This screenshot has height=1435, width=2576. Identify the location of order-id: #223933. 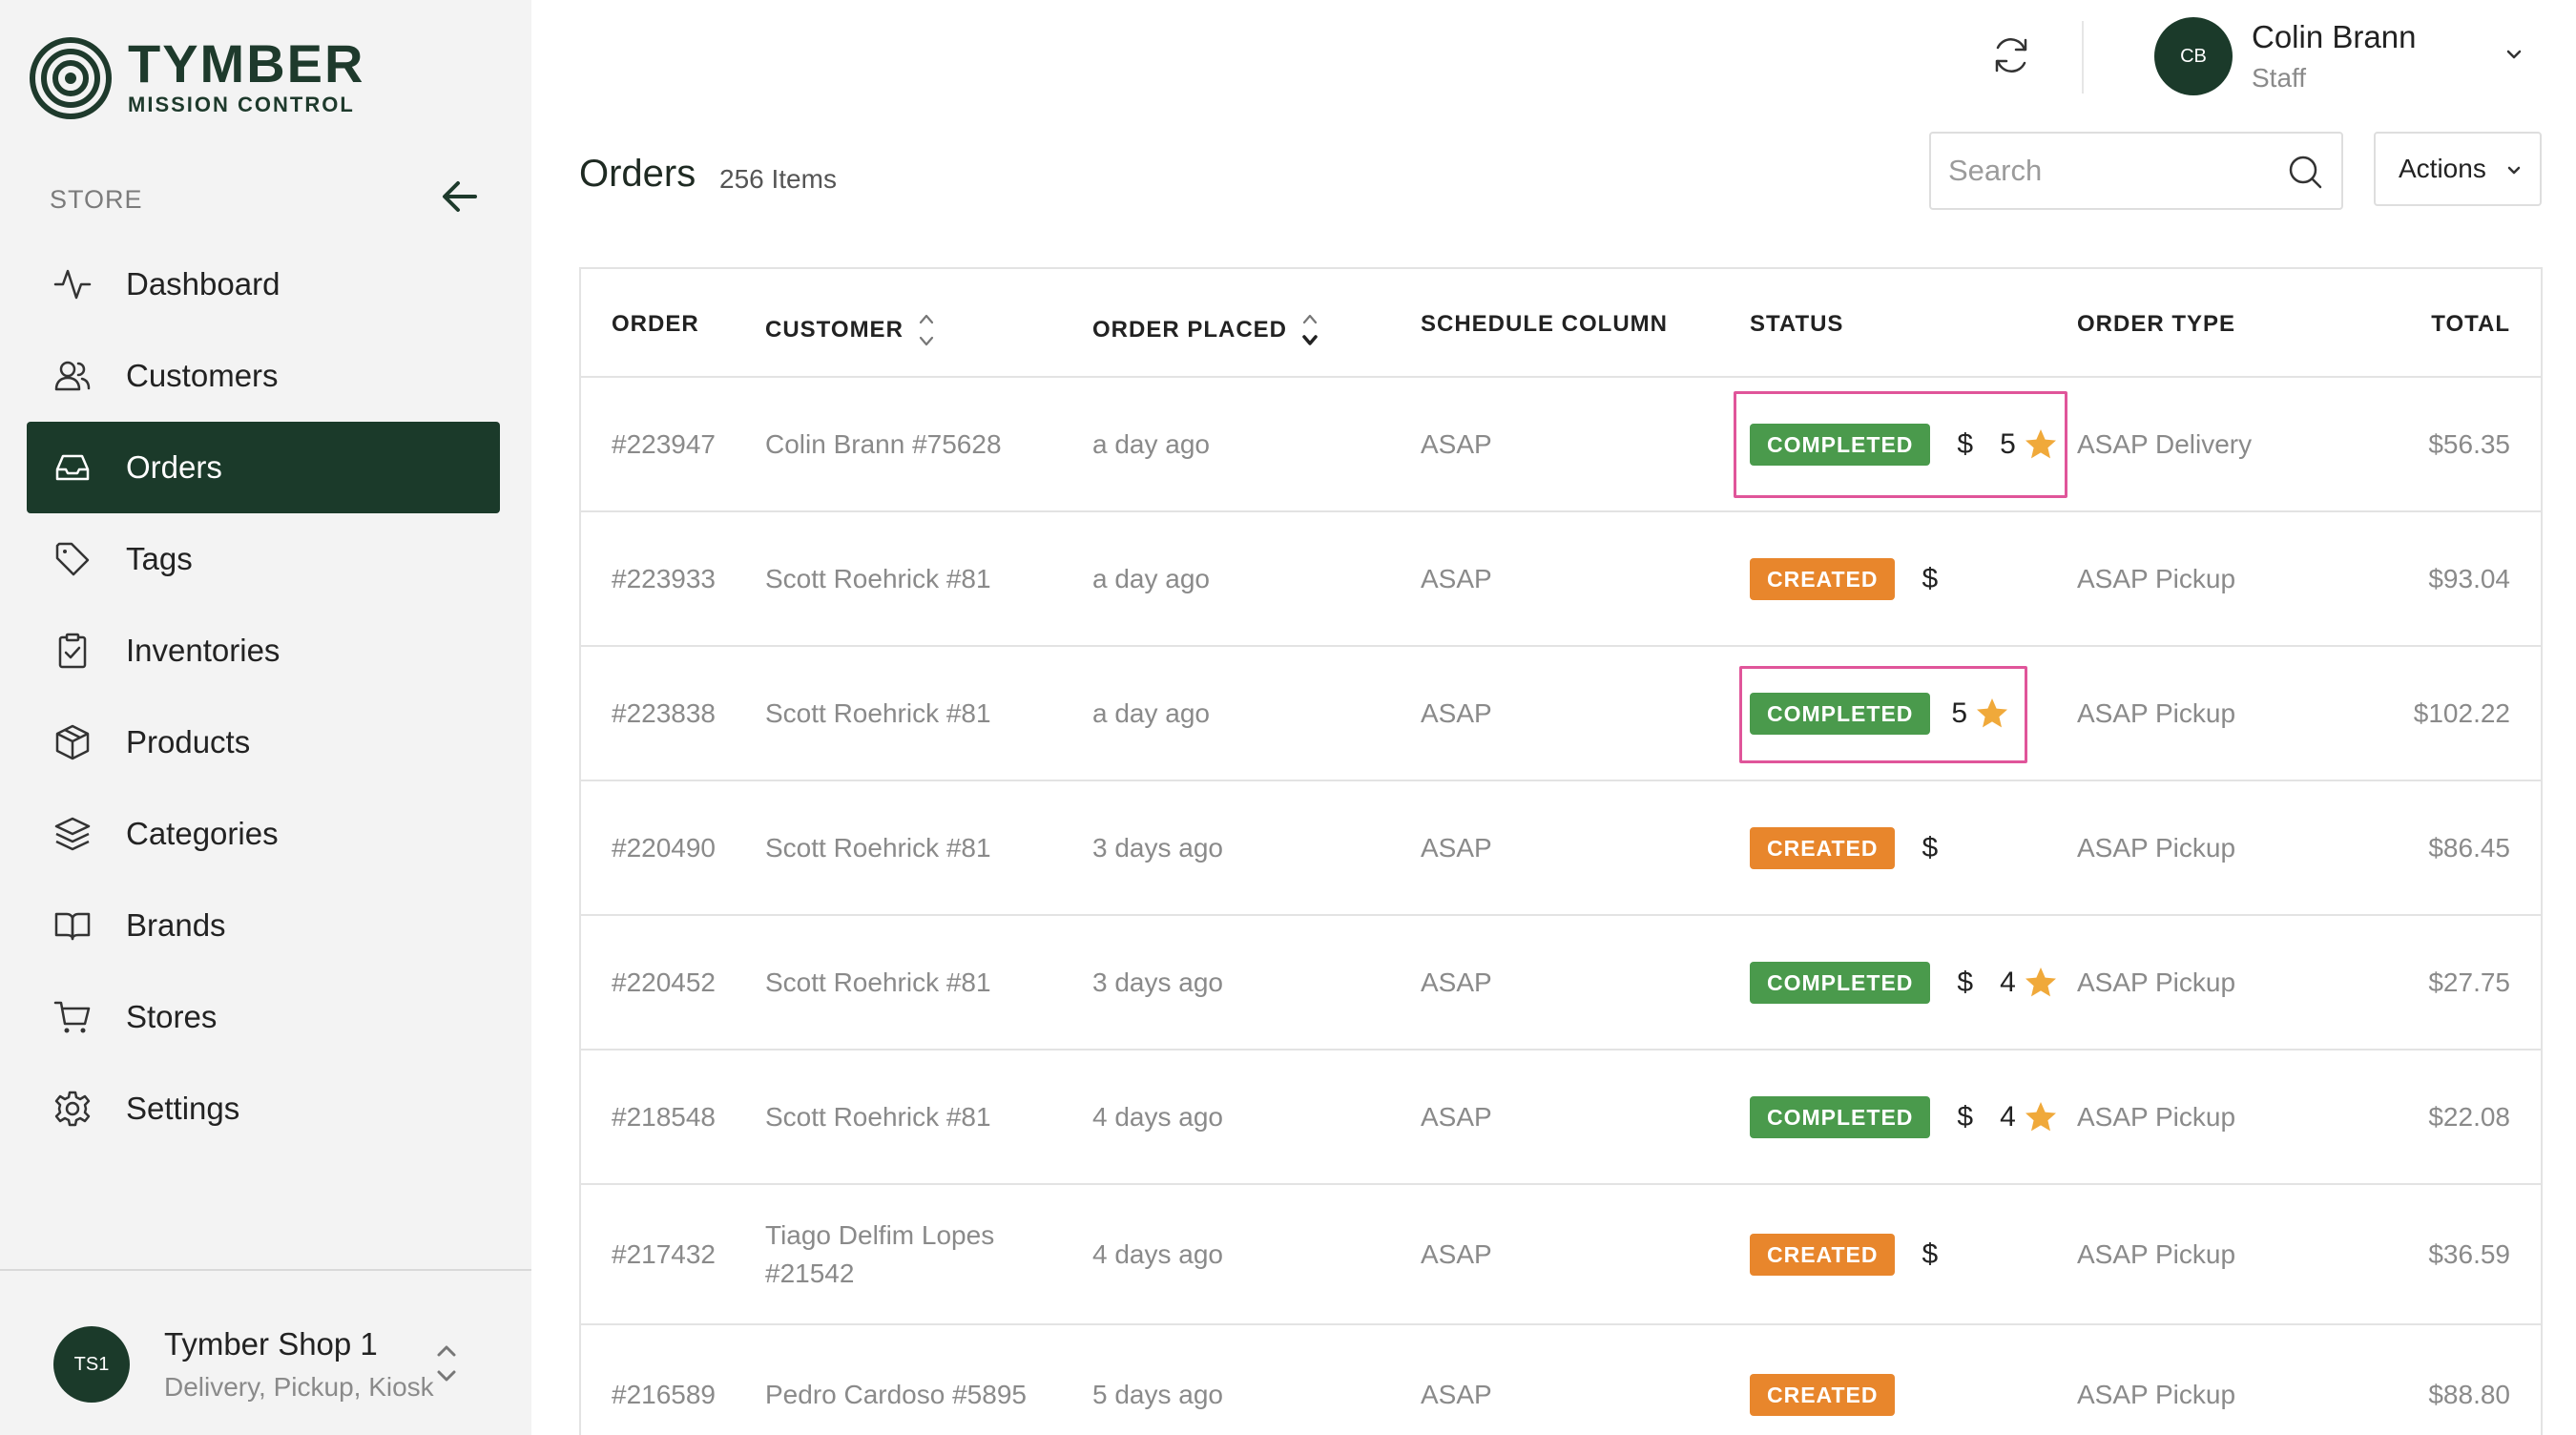
(664, 578).